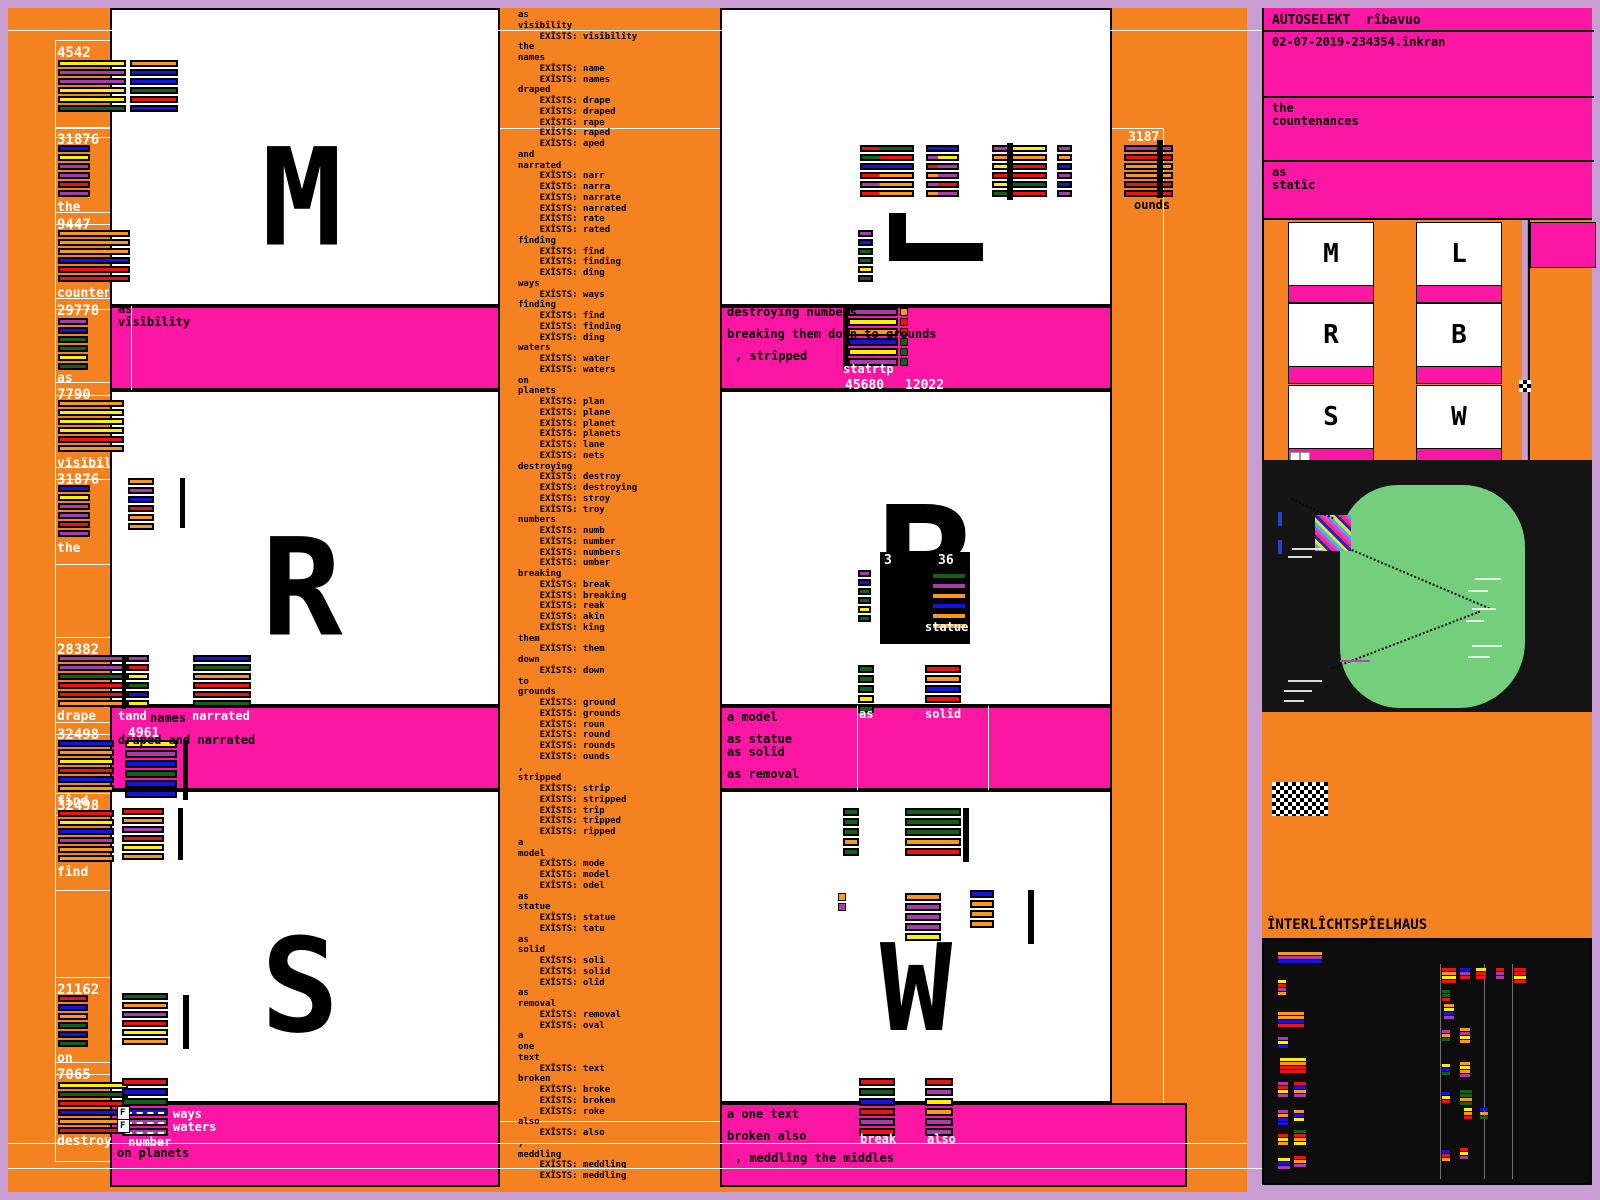  Describe the element at coordinates (545, 25) in the screenshot. I see `word-entry: vîsîbîlîty` at that location.